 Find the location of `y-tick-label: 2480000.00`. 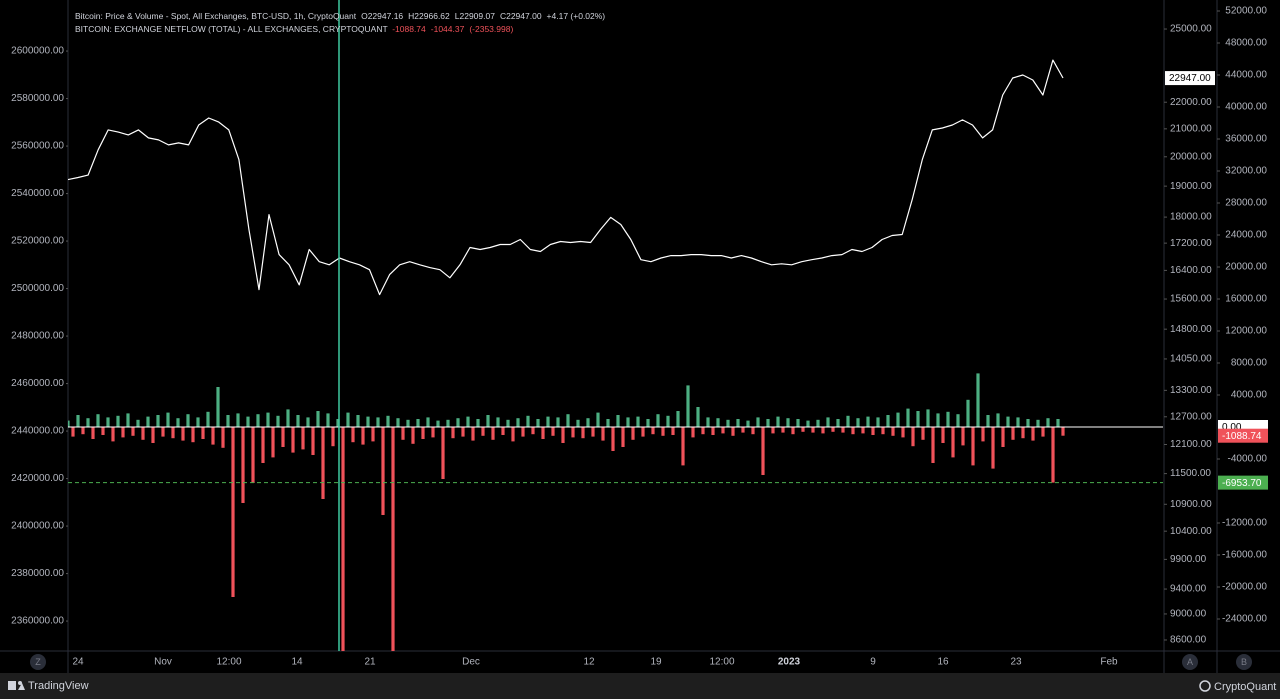

y-tick-label: 2480000.00 is located at coordinates (37, 336).